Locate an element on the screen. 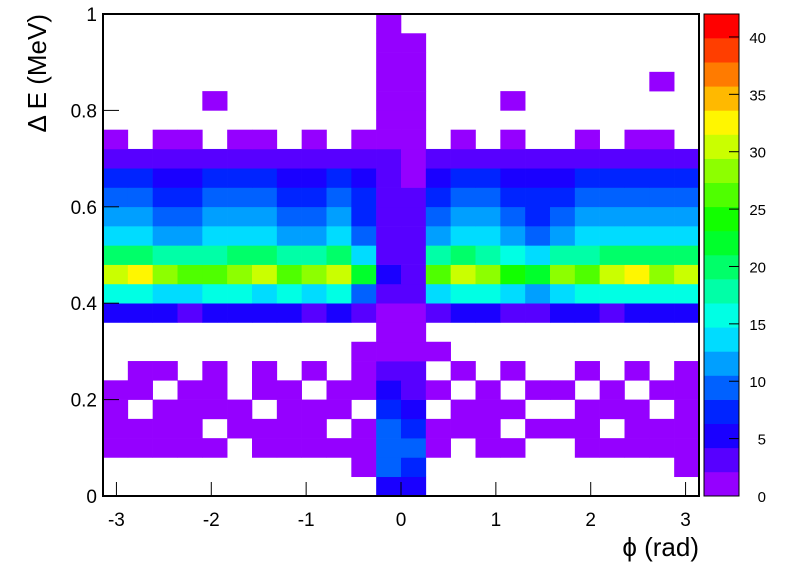 This screenshot has height=572, width=796. z-tick-label: 25 is located at coordinates (757, 210).